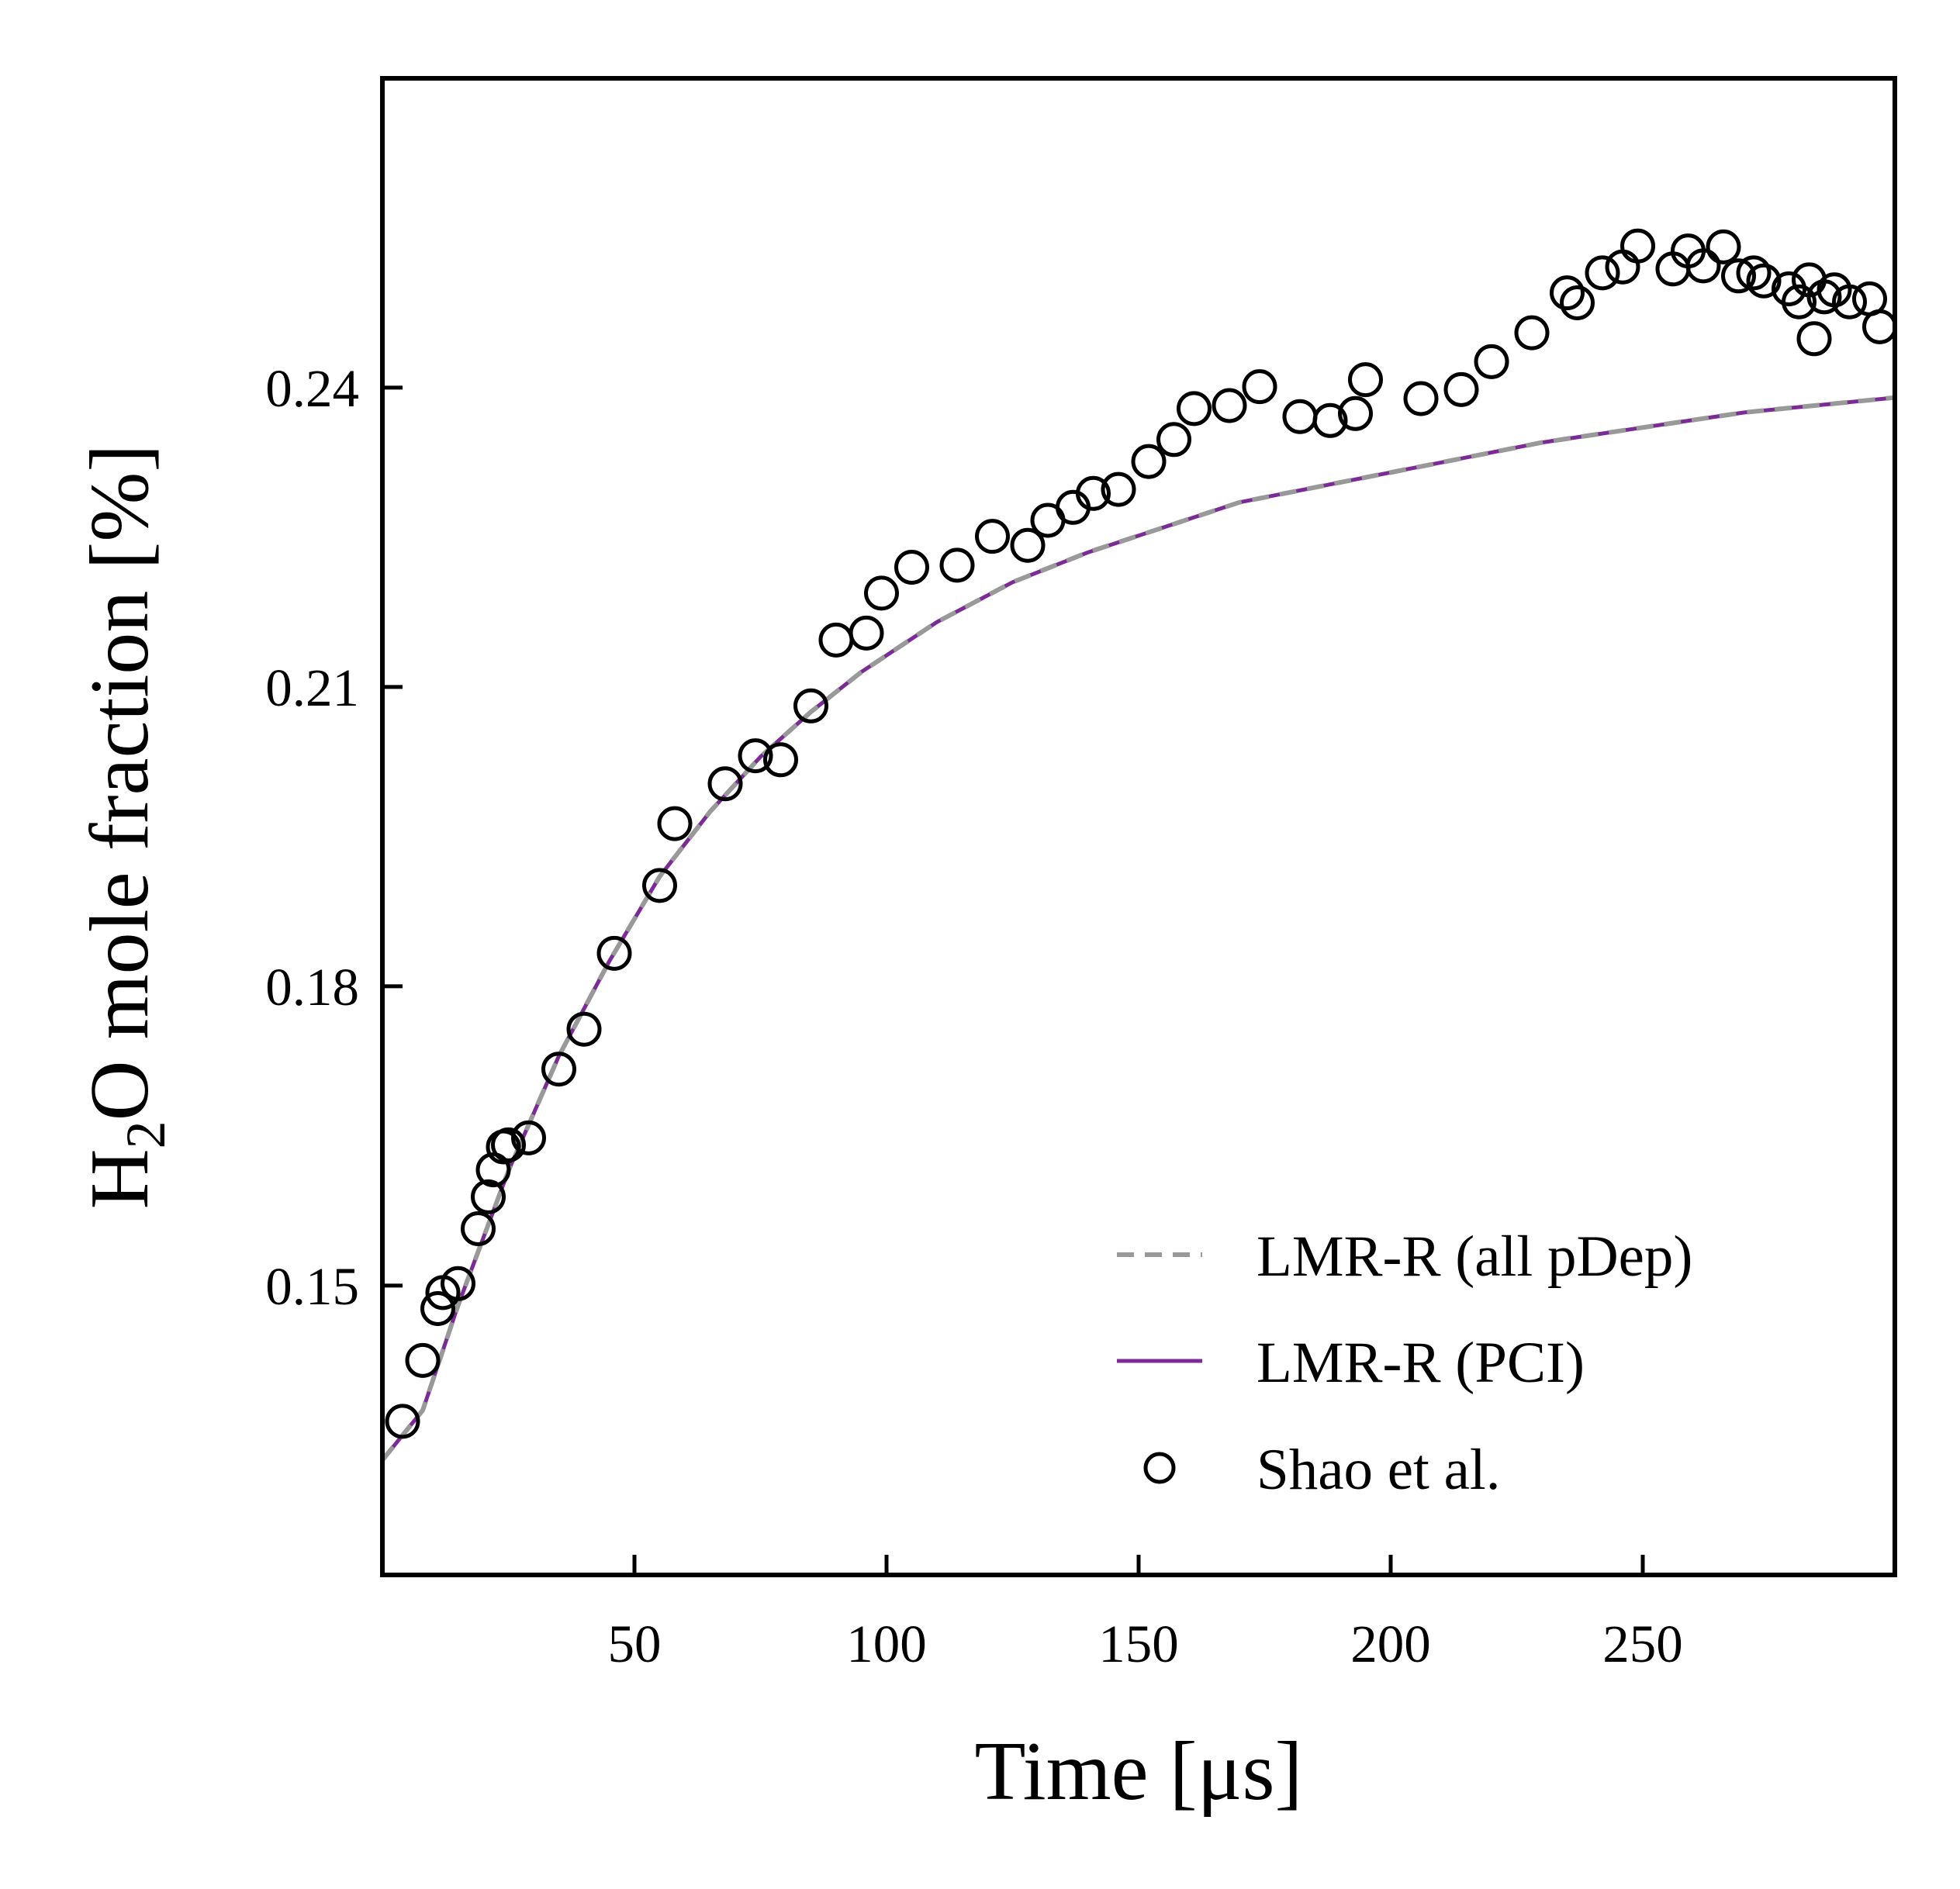 Image resolution: width=1960 pixels, height=1889 pixels. What do you see at coordinates (1475, 1256) in the screenshot?
I see `legend-label-all-pdep: LMR-R (all pDep)` at bounding box center [1475, 1256].